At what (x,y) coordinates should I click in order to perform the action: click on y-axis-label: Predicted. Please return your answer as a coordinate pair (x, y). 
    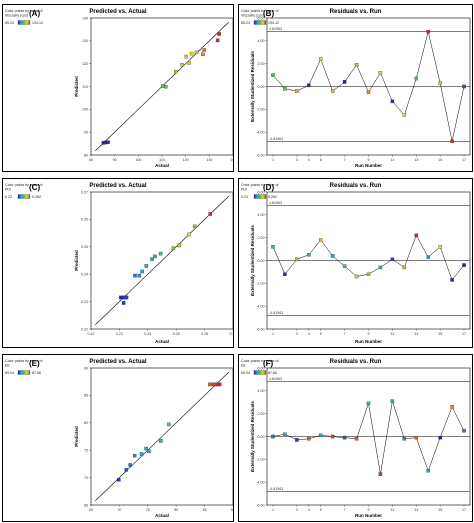
    Looking at the image, I should click on (76, 260).